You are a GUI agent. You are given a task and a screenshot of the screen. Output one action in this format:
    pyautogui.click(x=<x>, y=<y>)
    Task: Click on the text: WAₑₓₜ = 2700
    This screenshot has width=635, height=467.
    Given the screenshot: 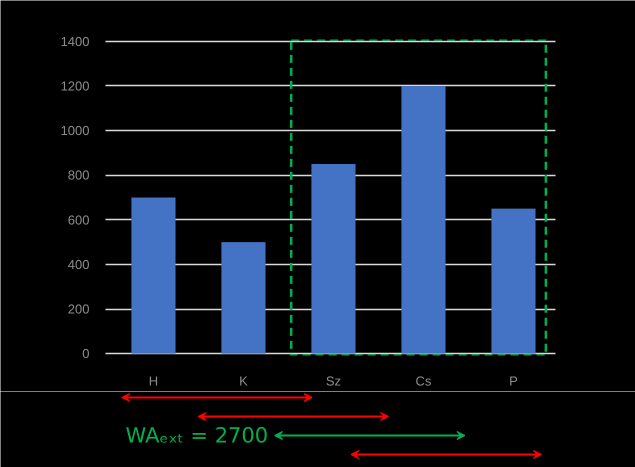 What is the action you would take?
    pyautogui.click(x=197, y=436)
    